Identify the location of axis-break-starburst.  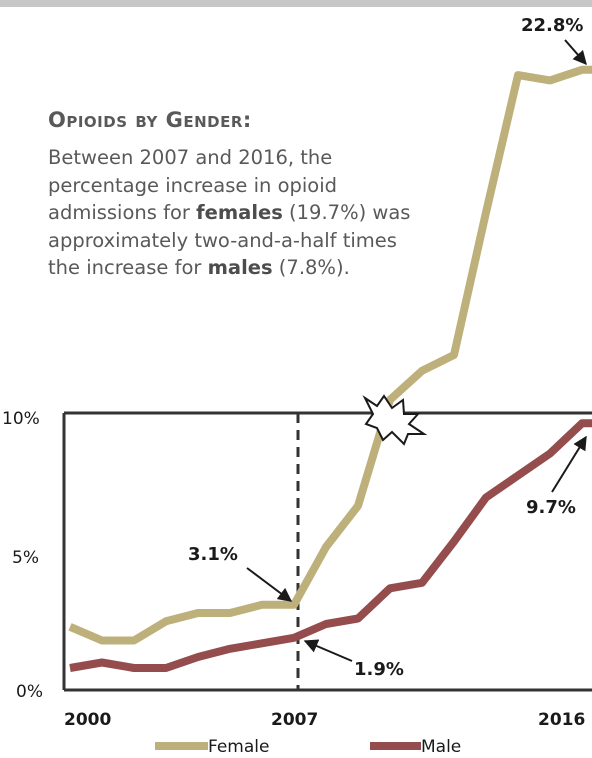
(395, 420).